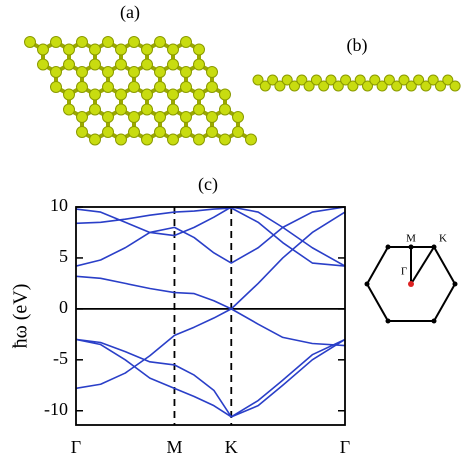 The image size is (474, 468). What do you see at coordinates (443, 239) in the screenshot?
I see `bz-label: K` at bounding box center [443, 239].